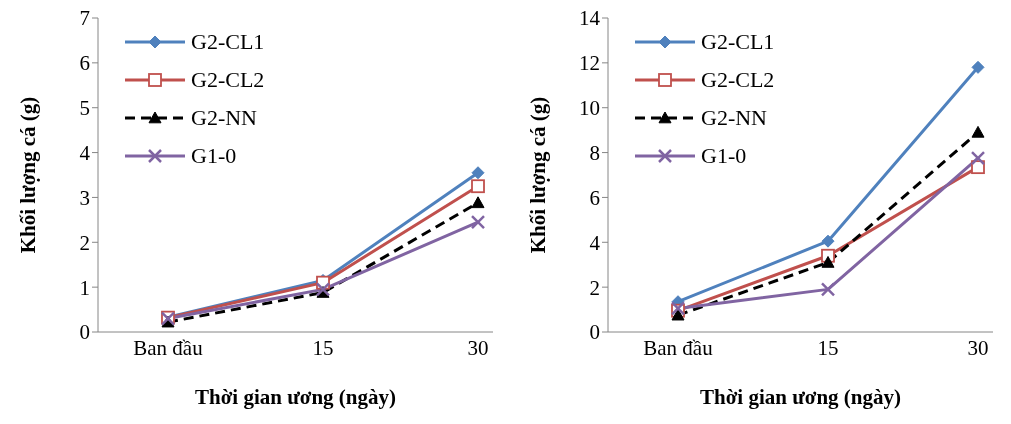 Image resolution: width=1011 pixels, height=424 pixels. What do you see at coordinates (589, 63) in the screenshot?
I see `y-tick-label: 12` at bounding box center [589, 63].